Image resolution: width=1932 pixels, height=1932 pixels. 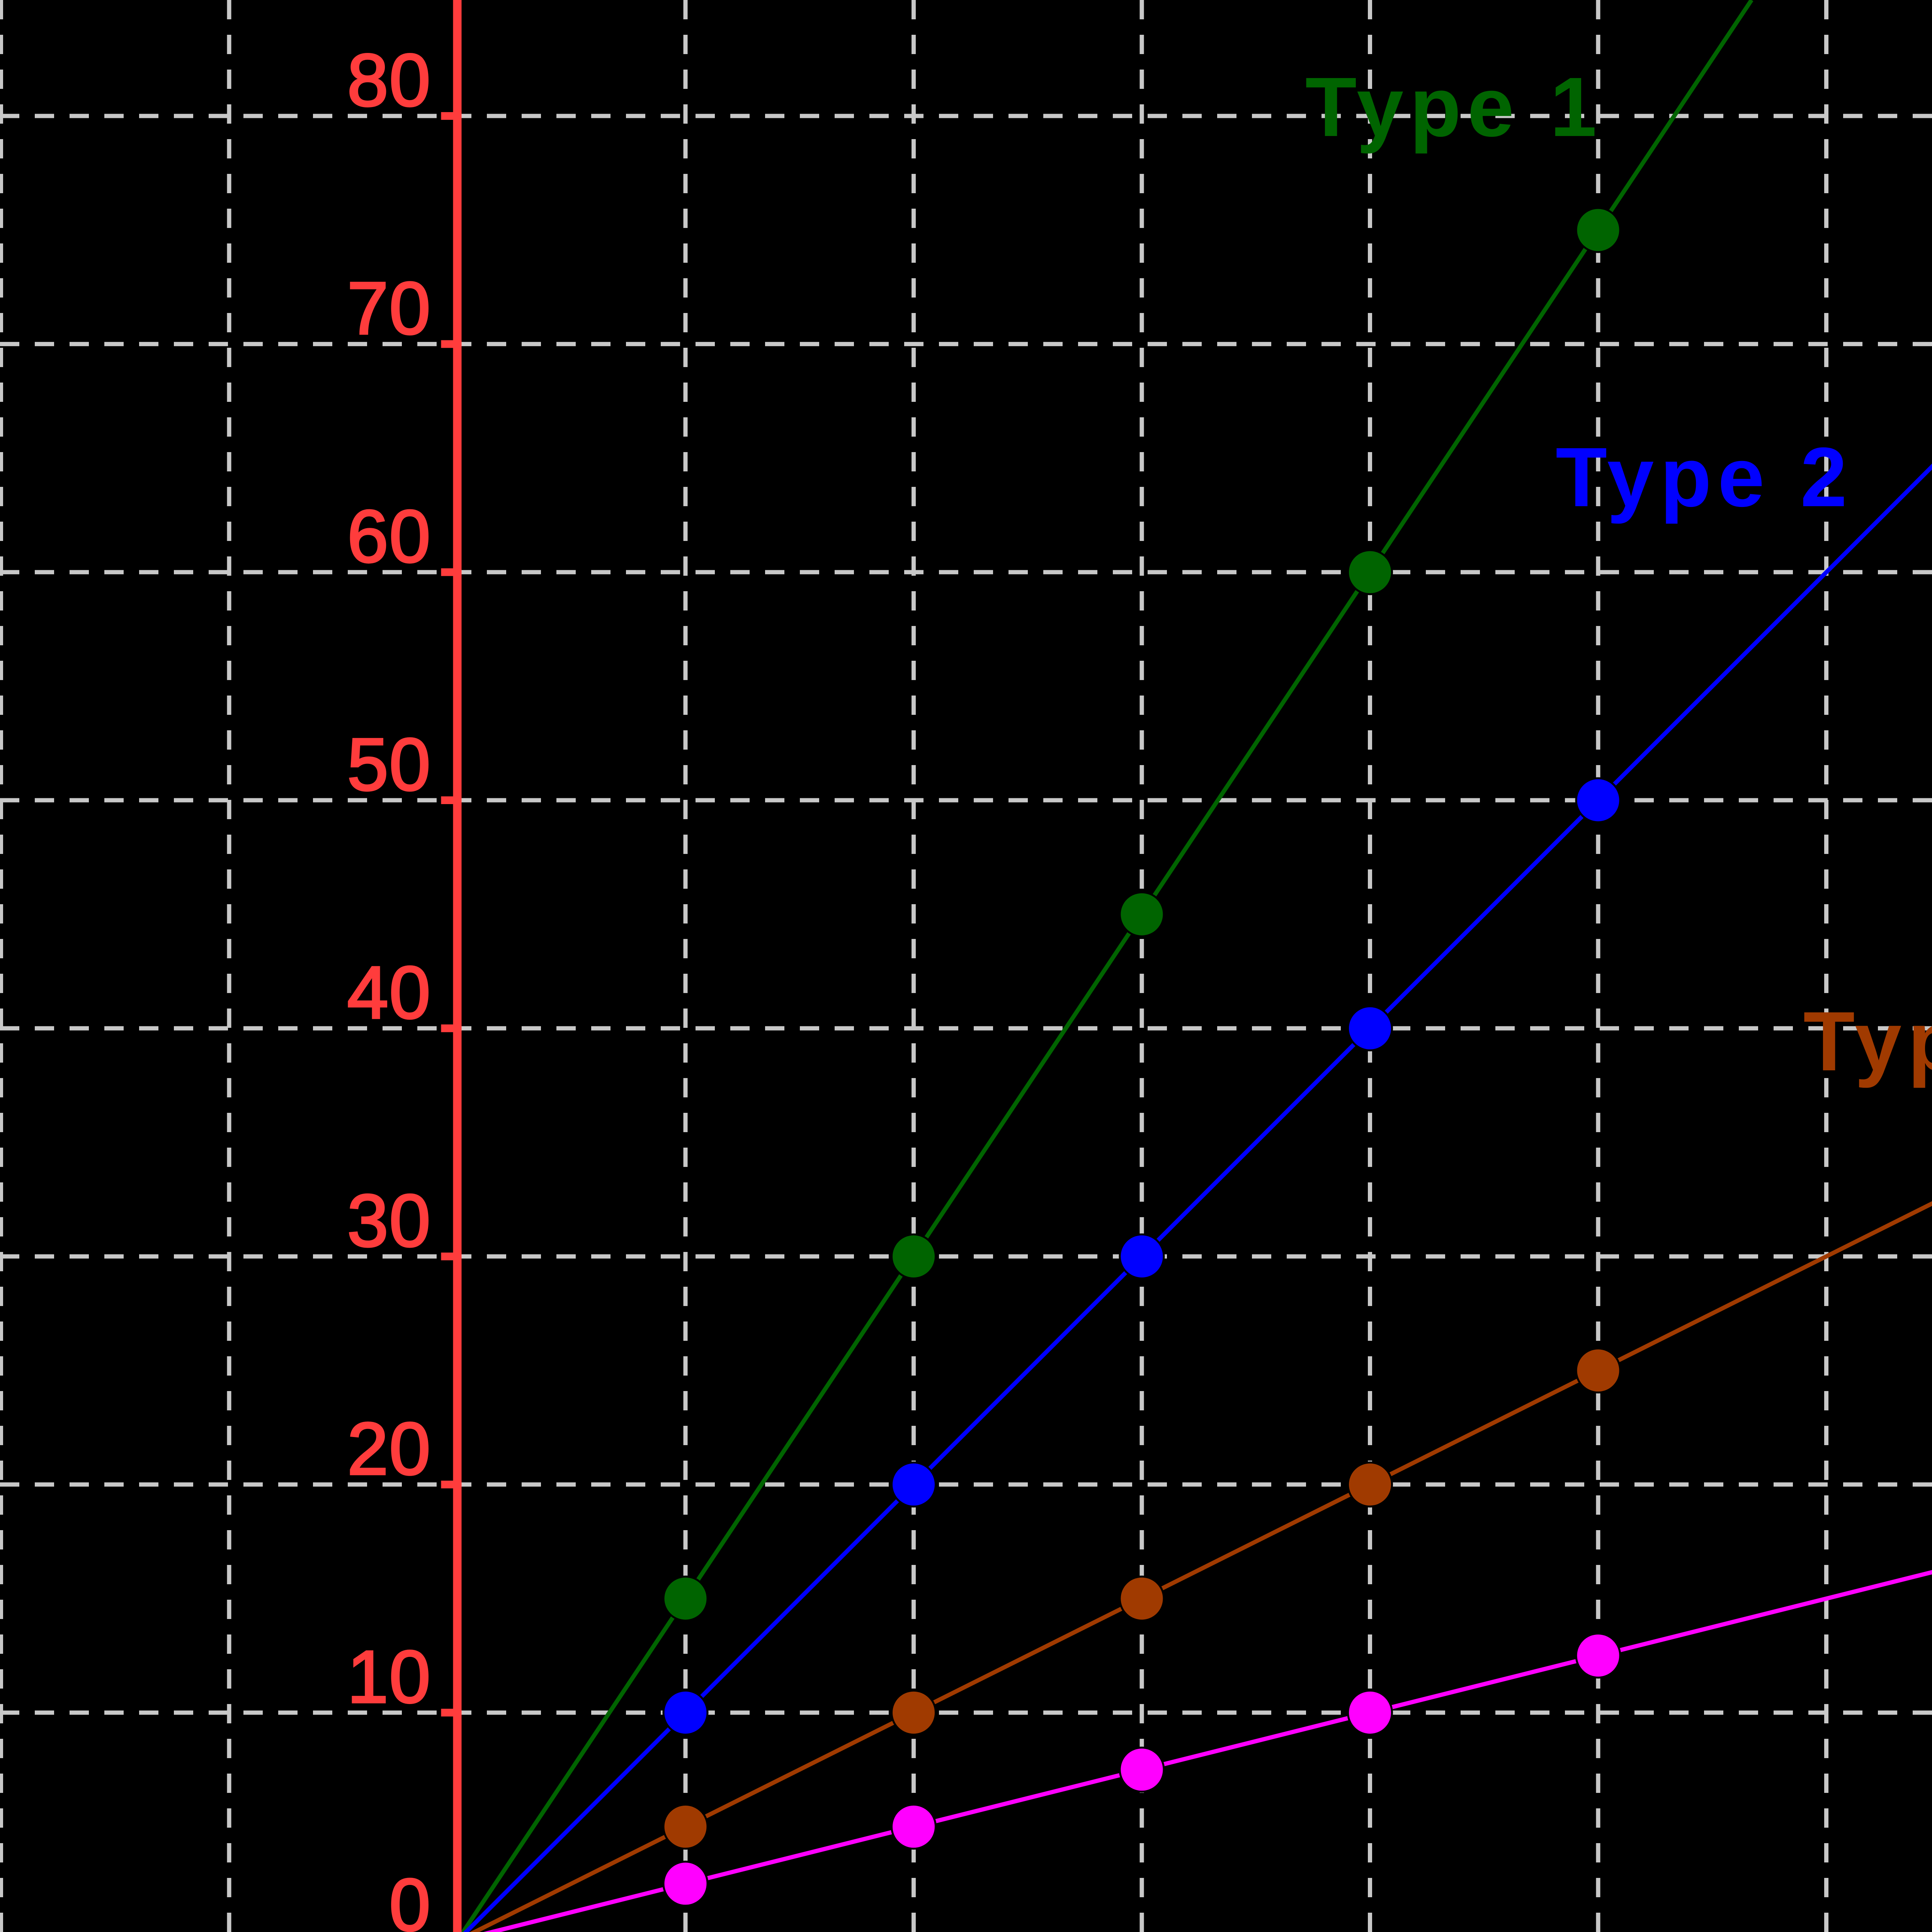 What do you see at coordinates (389, 765) in the screenshot?
I see `svg-text: 50` at bounding box center [389, 765].